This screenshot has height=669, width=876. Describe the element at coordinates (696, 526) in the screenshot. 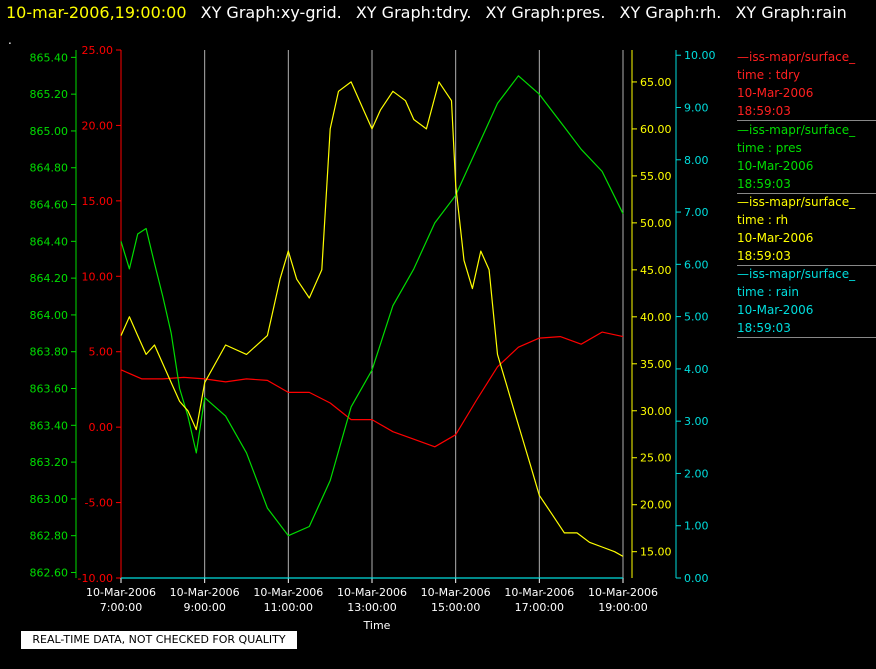

I see `rain-tick-label: 1.00` at that location.